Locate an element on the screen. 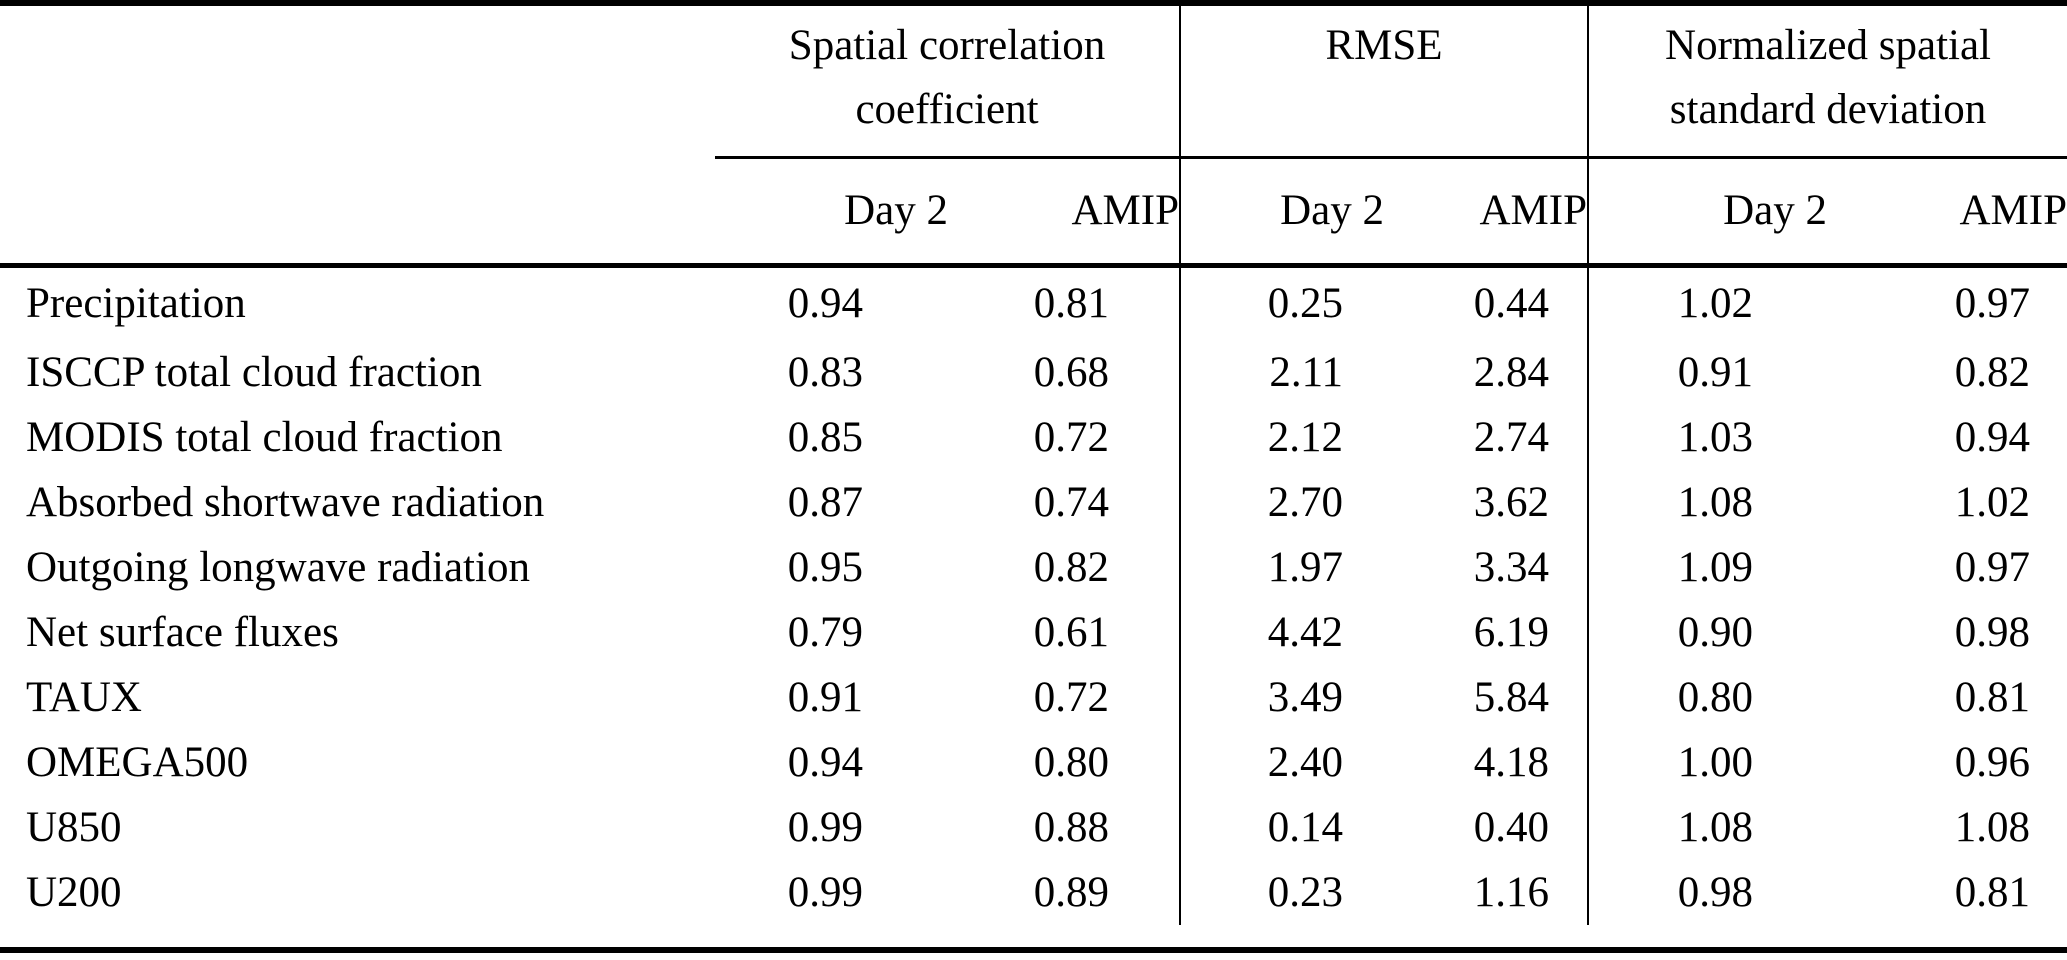 The image size is (2067, 960). row-label: U850 is located at coordinates (74, 827).